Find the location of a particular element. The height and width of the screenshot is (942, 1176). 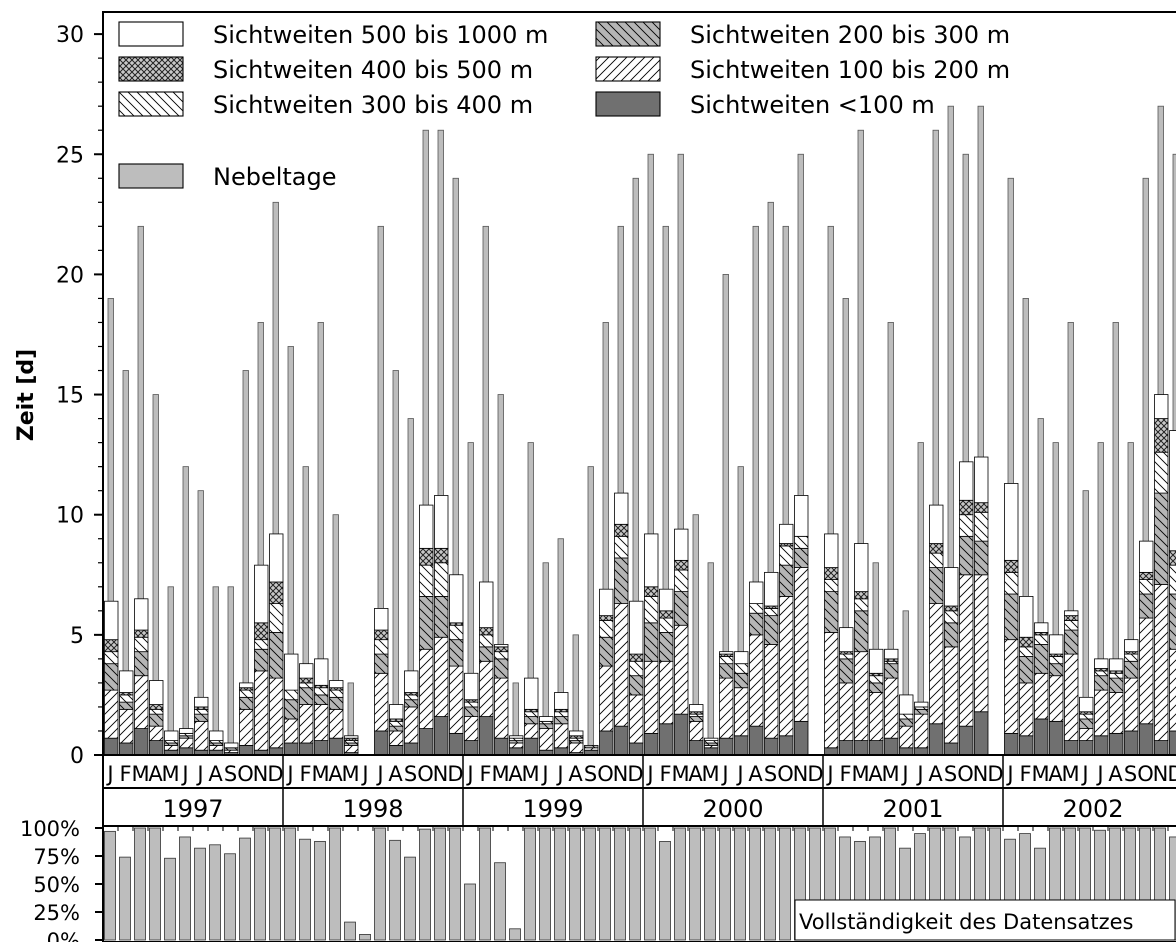

y-tick-label: 15 is located at coordinates (70, 396).